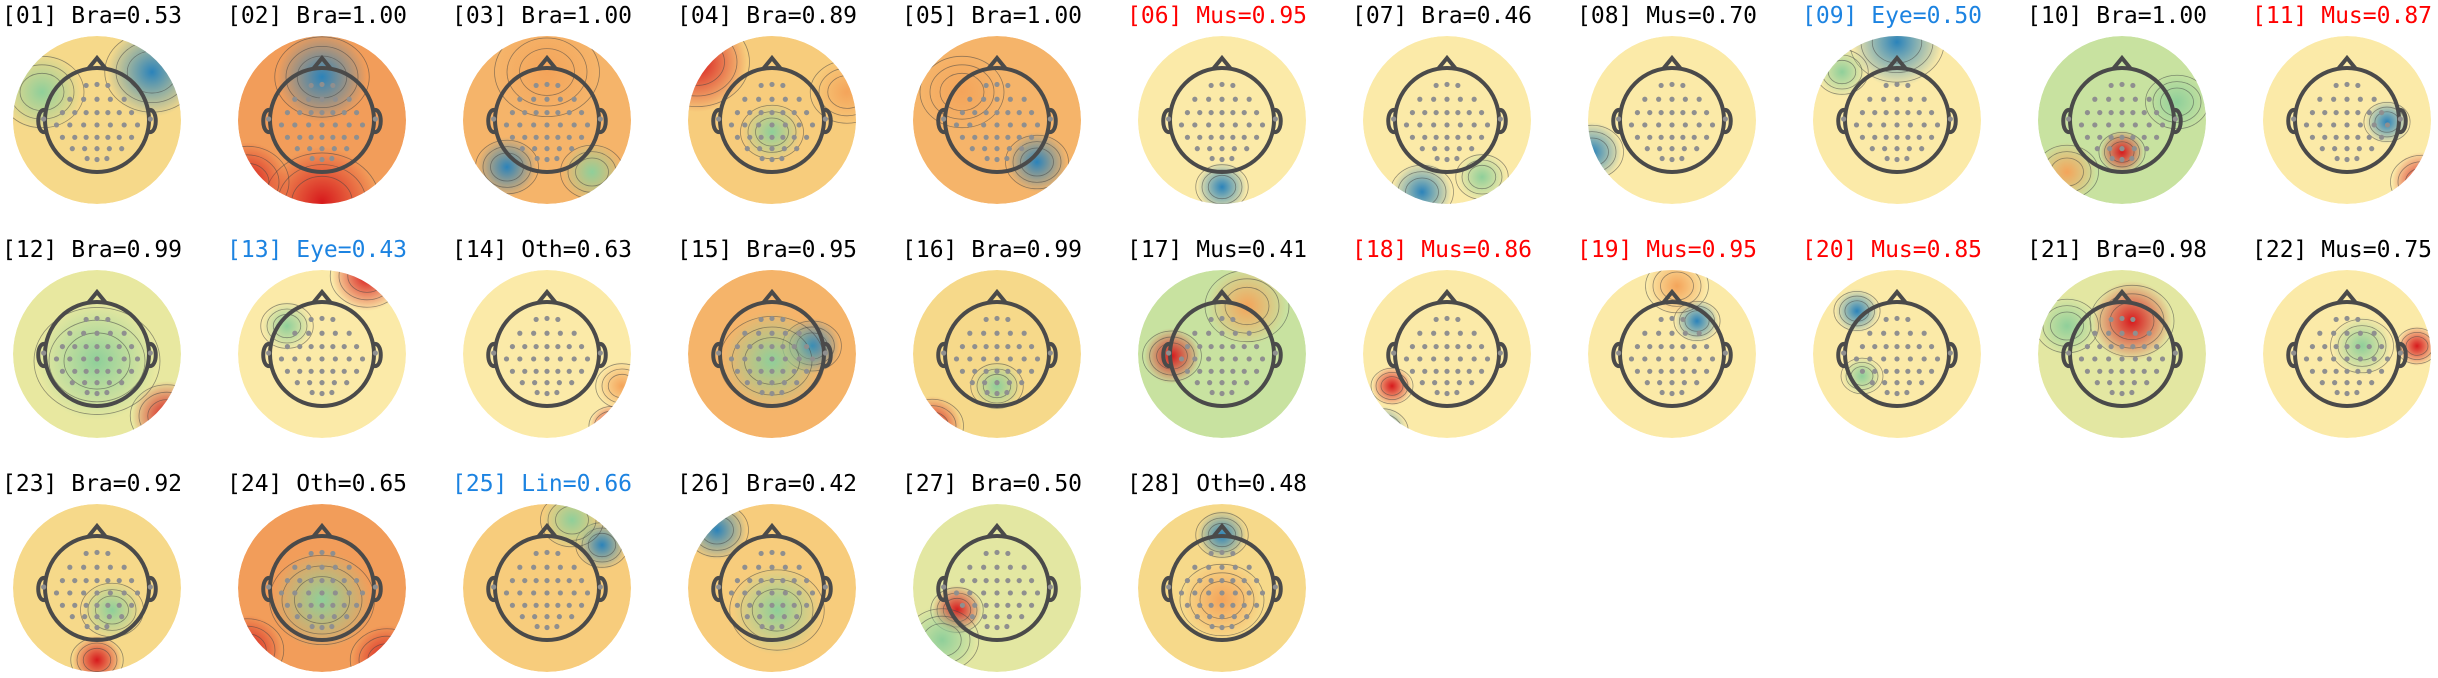 The height and width of the screenshot is (678, 2438). What do you see at coordinates (1667, 250) in the screenshot?
I see `ic-label: [19] Mus=0.95` at bounding box center [1667, 250].